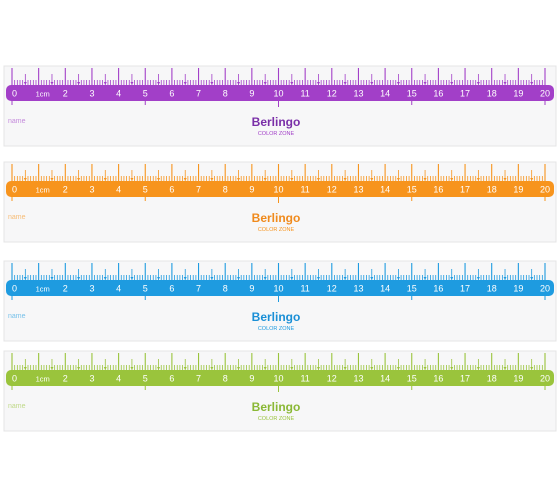  I want to click on number-band, so click(280, 189).